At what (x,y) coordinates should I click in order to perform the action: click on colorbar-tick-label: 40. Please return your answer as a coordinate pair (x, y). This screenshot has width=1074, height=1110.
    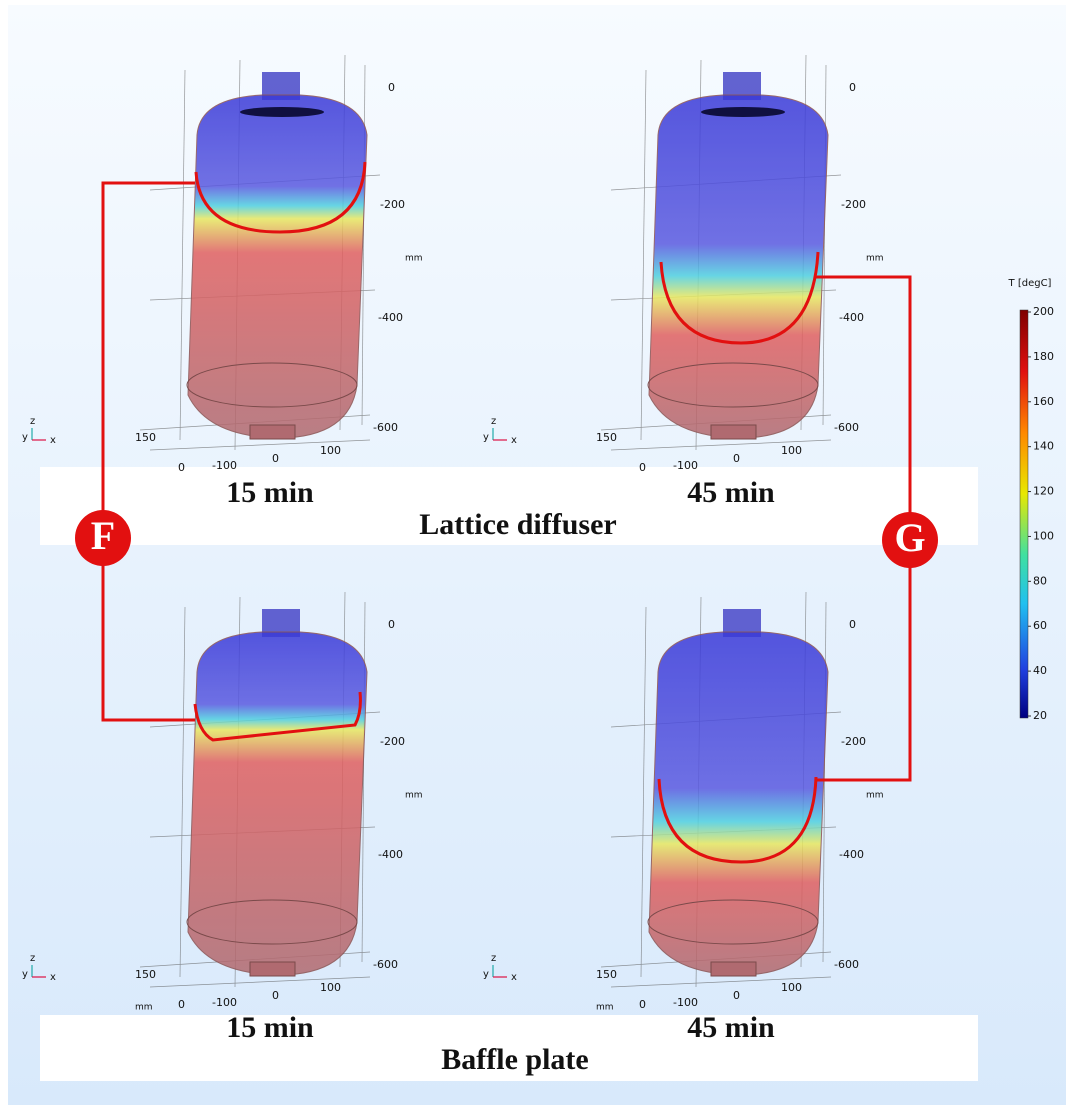
    Looking at the image, I should click on (1040, 670).